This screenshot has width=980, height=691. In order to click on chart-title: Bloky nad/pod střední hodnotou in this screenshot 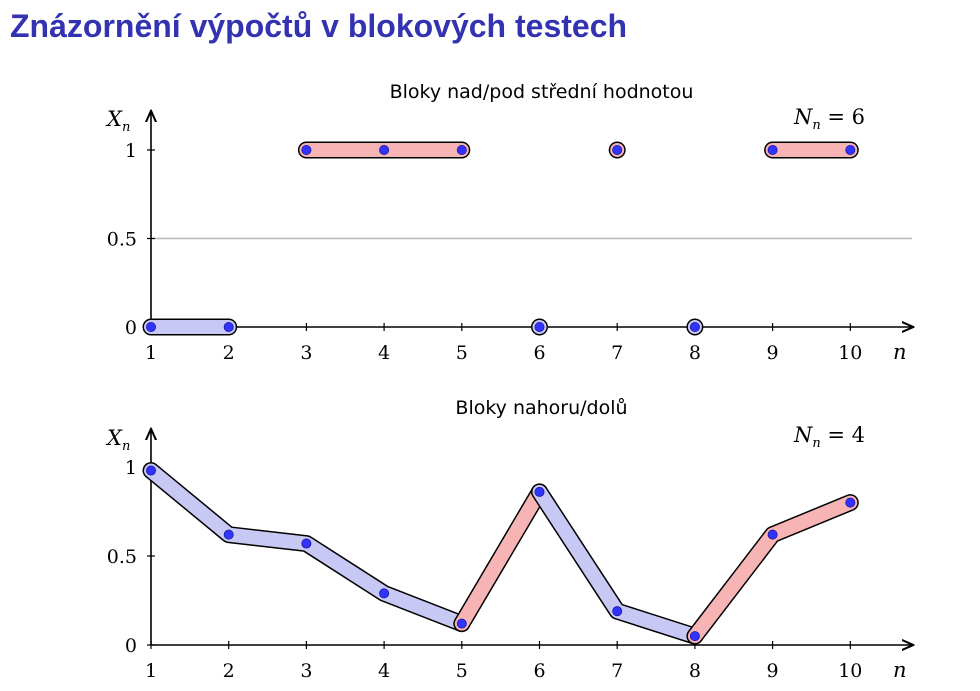, I will do `click(542, 92)`.